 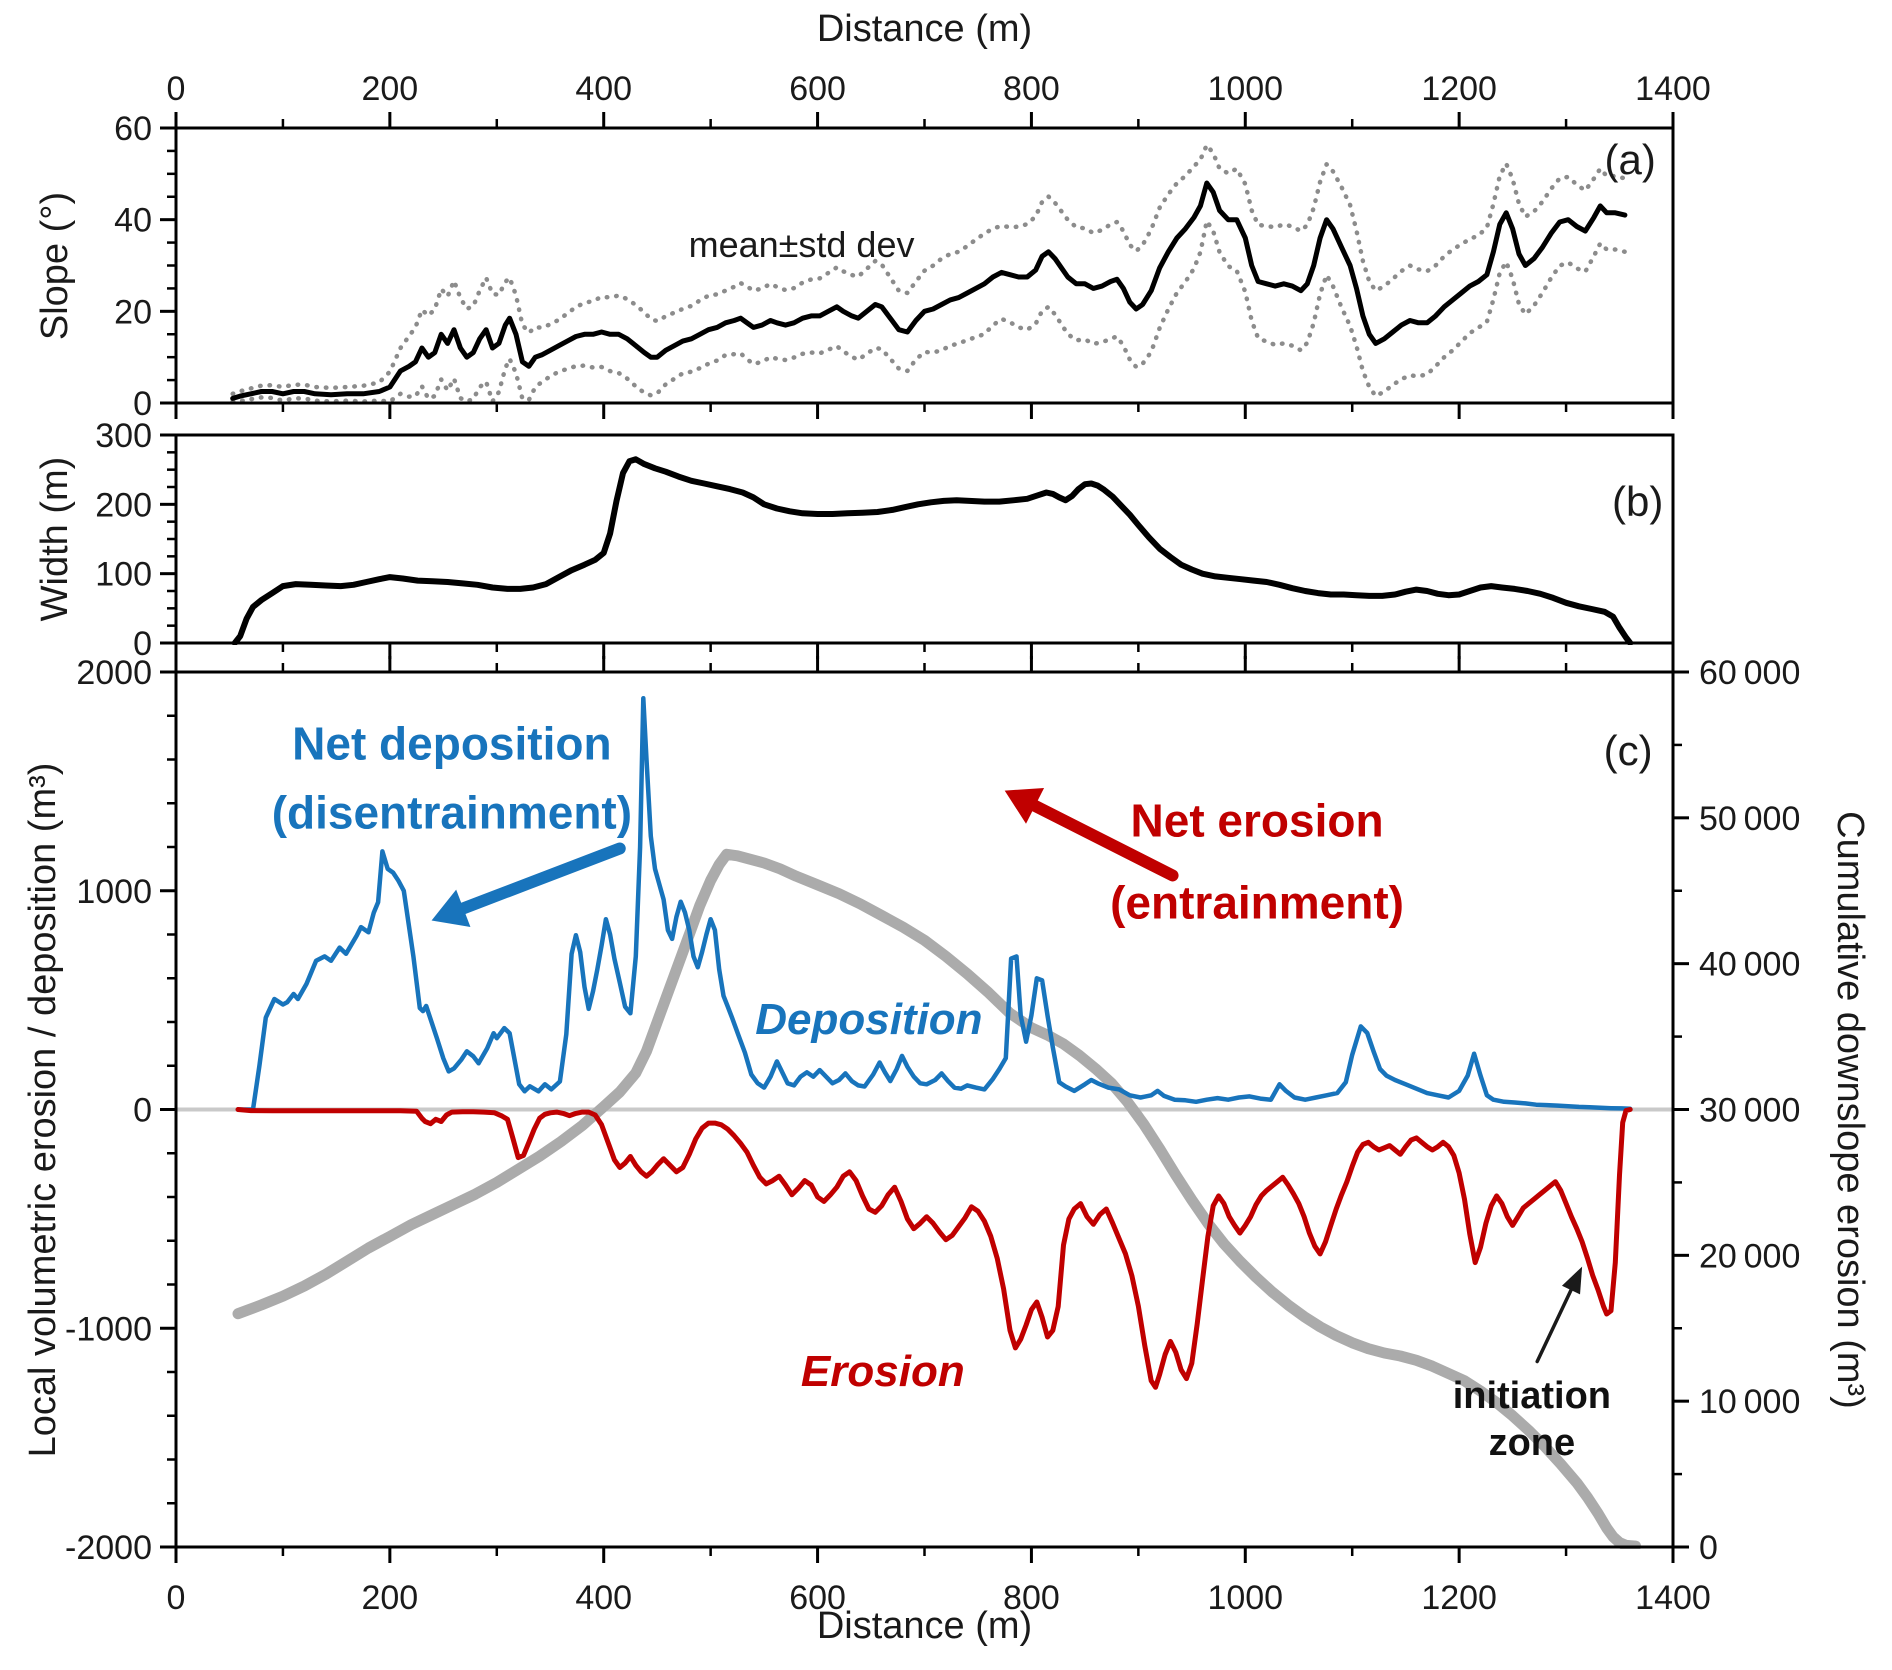 I want to click on panel-a-letter: (a), so click(x=1630, y=159).